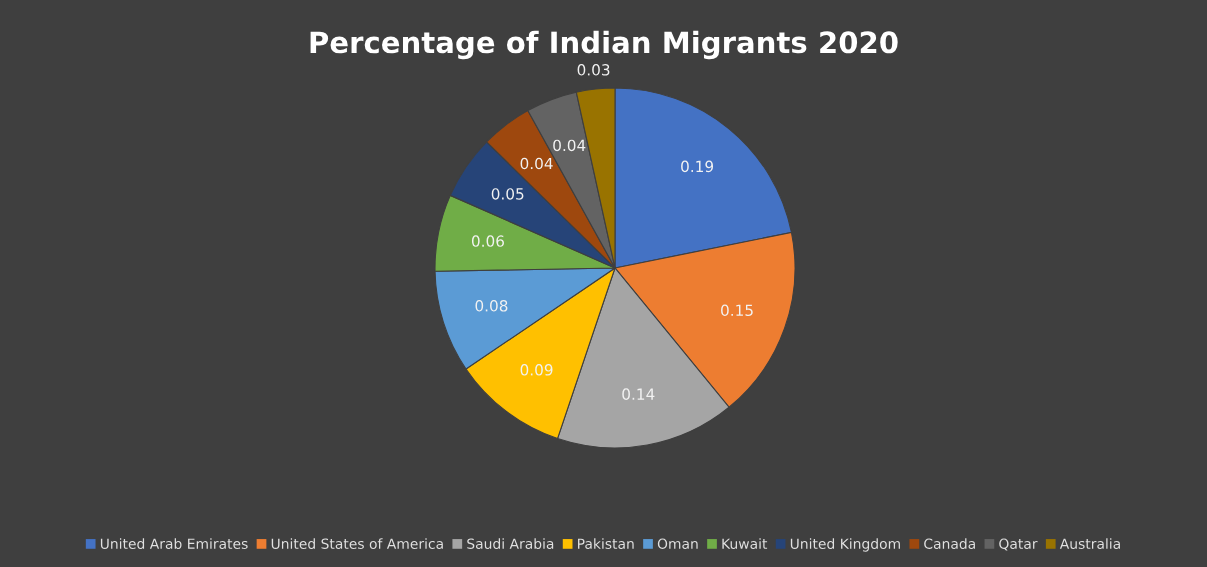 The image size is (1207, 567). What do you see at coordinates (507, 194) in the screenshot?
I see `data-label: 0.05` at bounding box center [507, 194].